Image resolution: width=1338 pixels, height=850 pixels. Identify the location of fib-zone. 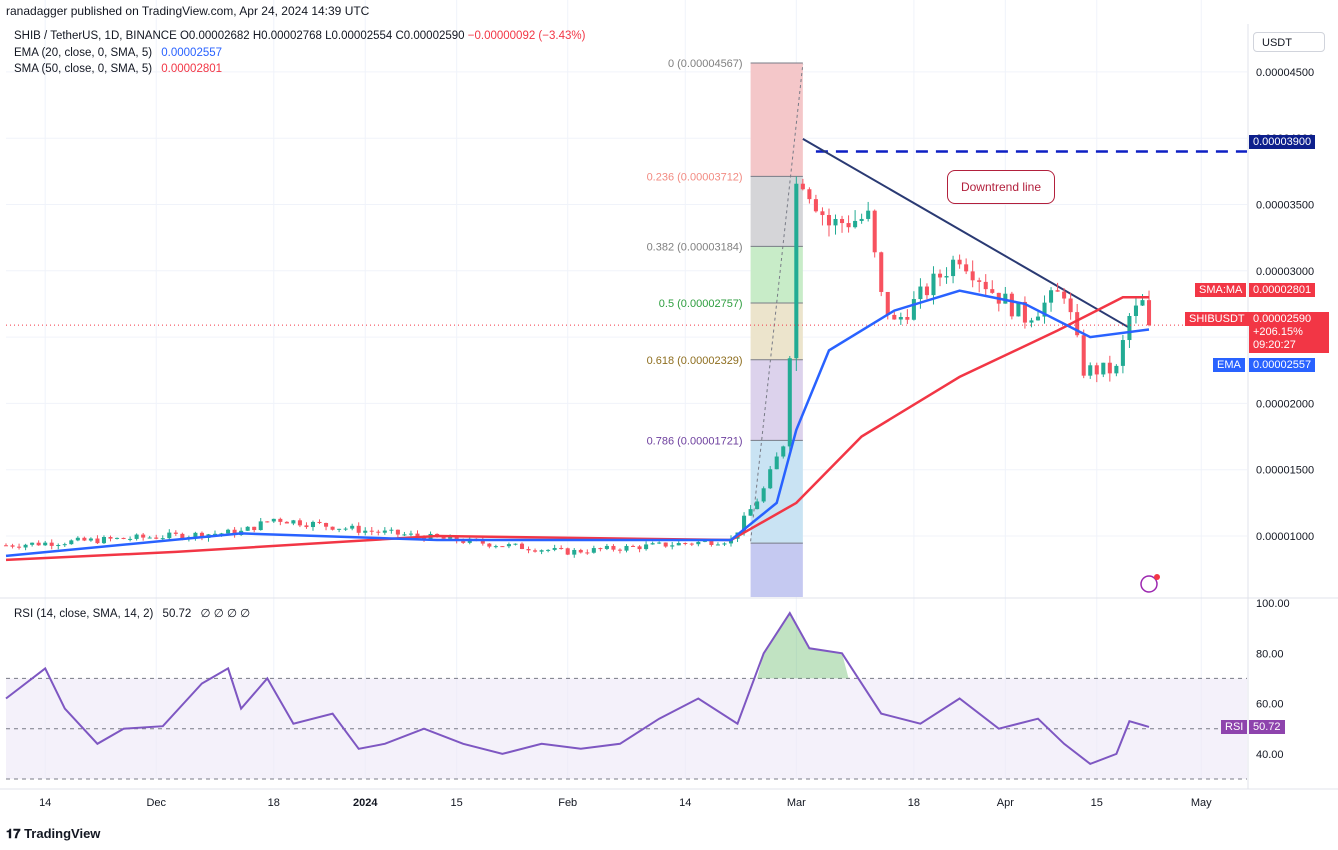
(776, 331).